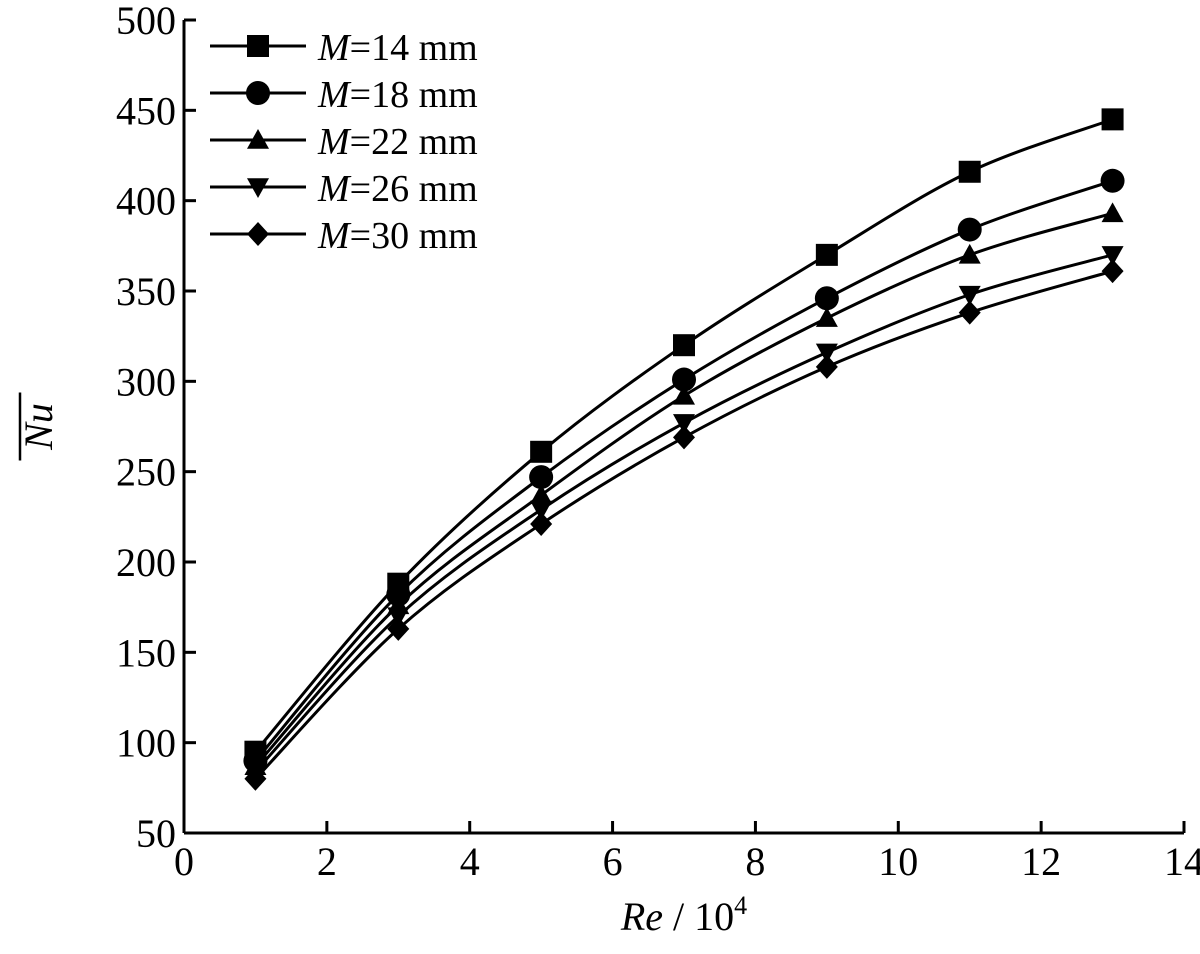 This screenshot has height=954, width=1200. I want to click on legend-entry: M=26 mm, so click(344, 189).